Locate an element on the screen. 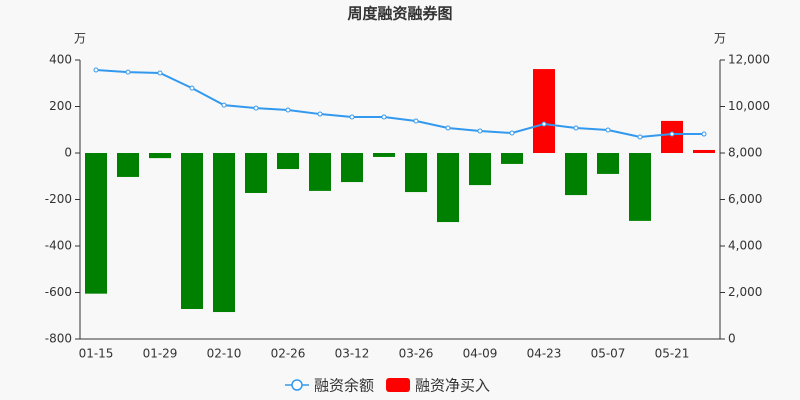  x-tick-label: 02-26 is located at coordinates (288, 354).